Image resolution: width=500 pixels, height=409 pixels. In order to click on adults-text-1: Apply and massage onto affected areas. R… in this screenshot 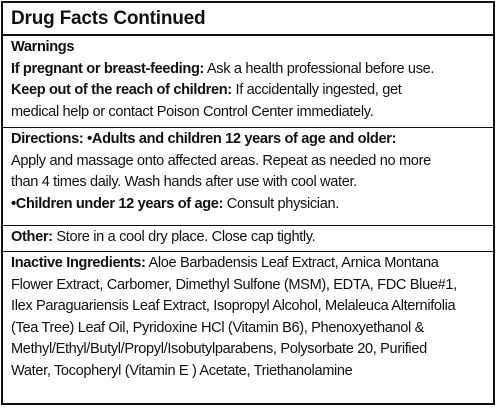, I will do `click(221, 160)`.